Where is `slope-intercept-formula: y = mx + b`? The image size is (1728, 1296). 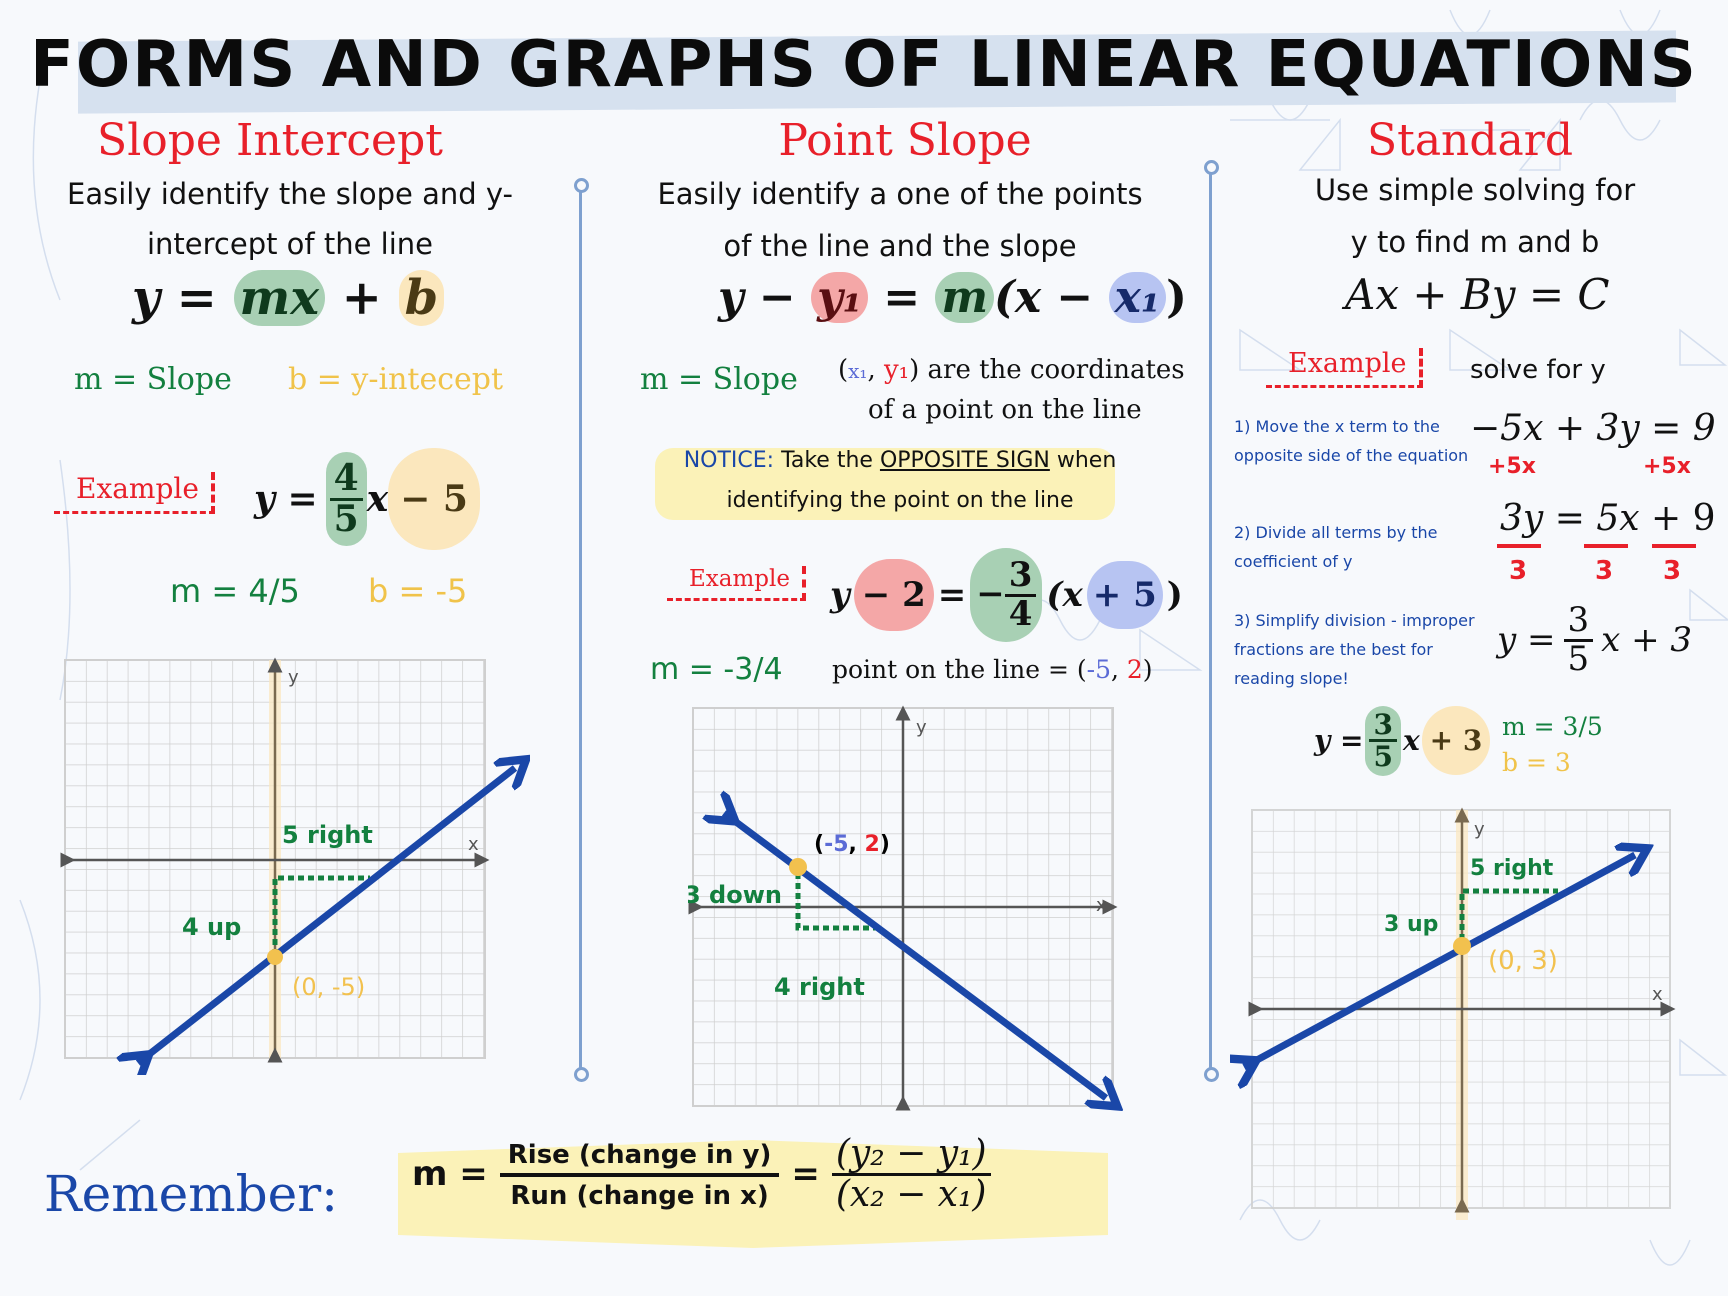
slope-intercept-formula: y = mx + b is located at coordinates (288, 298).